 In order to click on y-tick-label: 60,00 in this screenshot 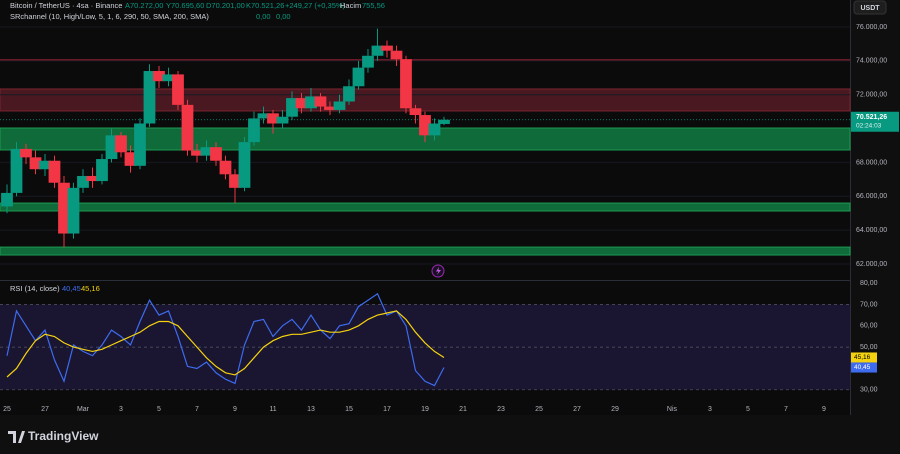, I will do `click(869, 326)`.